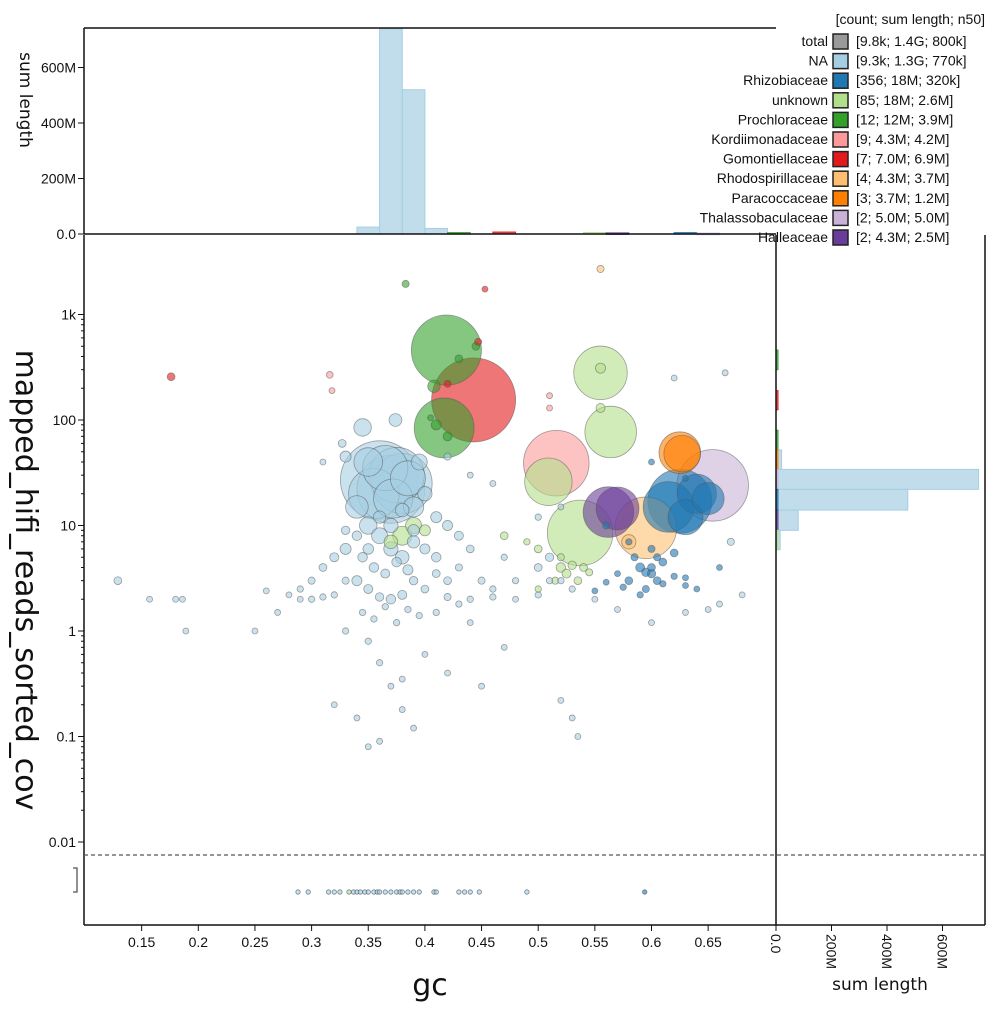 This screenshot has width=1000, height=1009. Describe the element at coordinates (69, 315) in the screenshot. I see `y-tick-label: 1k` at that location.